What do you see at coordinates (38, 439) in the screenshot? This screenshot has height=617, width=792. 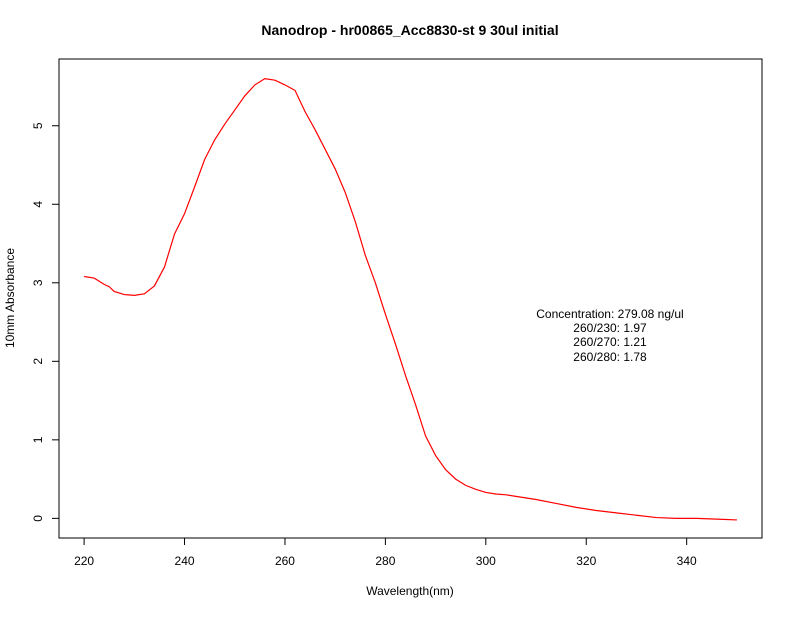 I see `y-tick-label: 1` at bounding box center [38, 439].